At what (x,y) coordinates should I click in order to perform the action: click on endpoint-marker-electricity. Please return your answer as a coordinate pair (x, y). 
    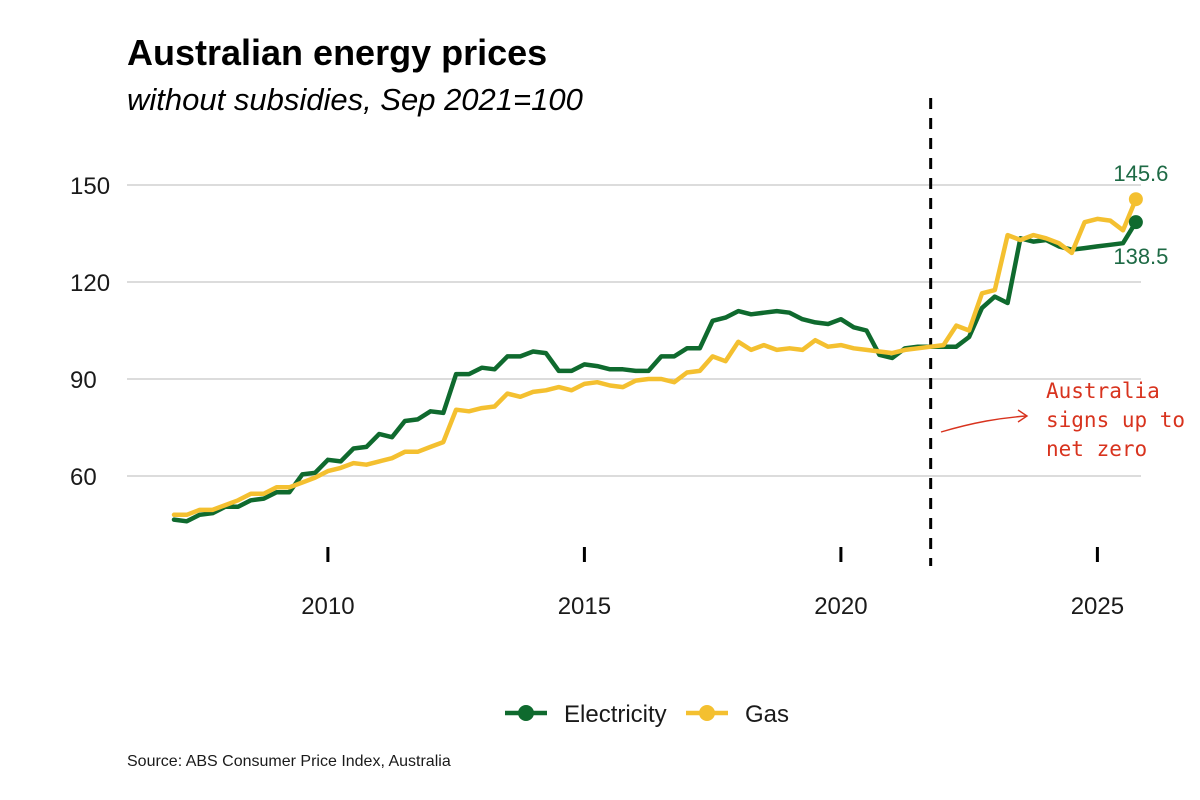
    Looking at the image, I should click on (1135, 222).